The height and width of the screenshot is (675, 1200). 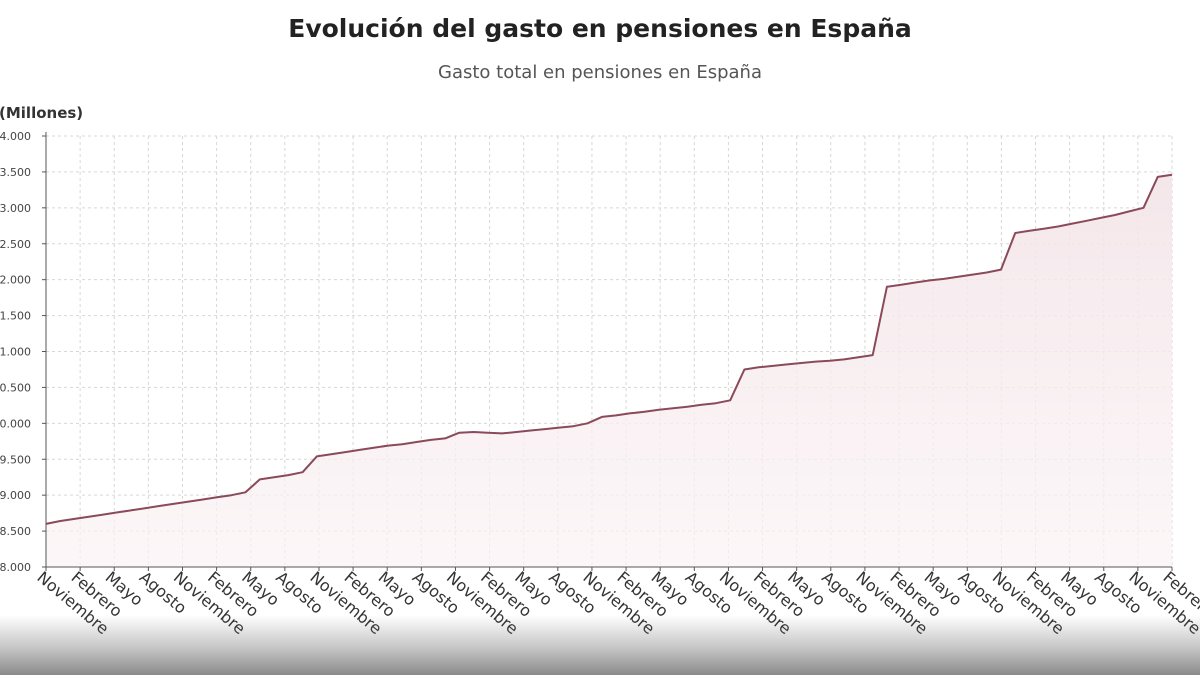 I want to click on y-tick-label: 12.000, so click(x=15, y=280).